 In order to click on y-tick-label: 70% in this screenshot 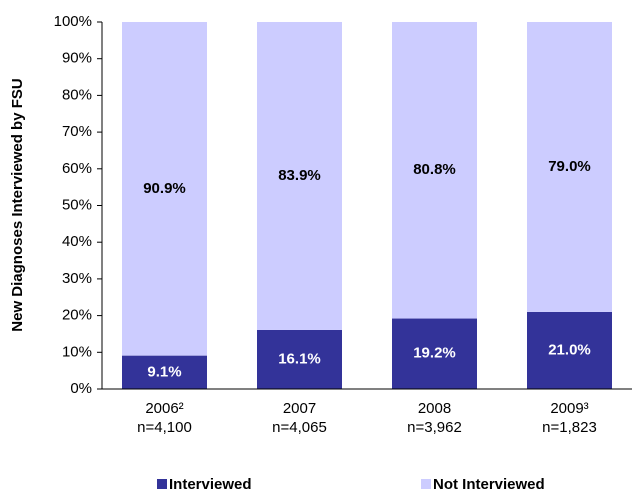, I will do `click(77, 131)`.